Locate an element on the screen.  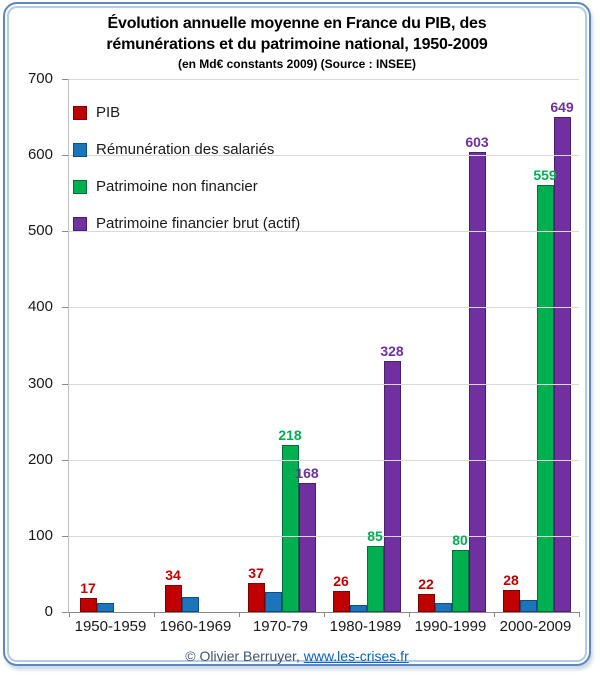
x-axis-category-label: 1960-1969 is located at coordinates (195, 626).